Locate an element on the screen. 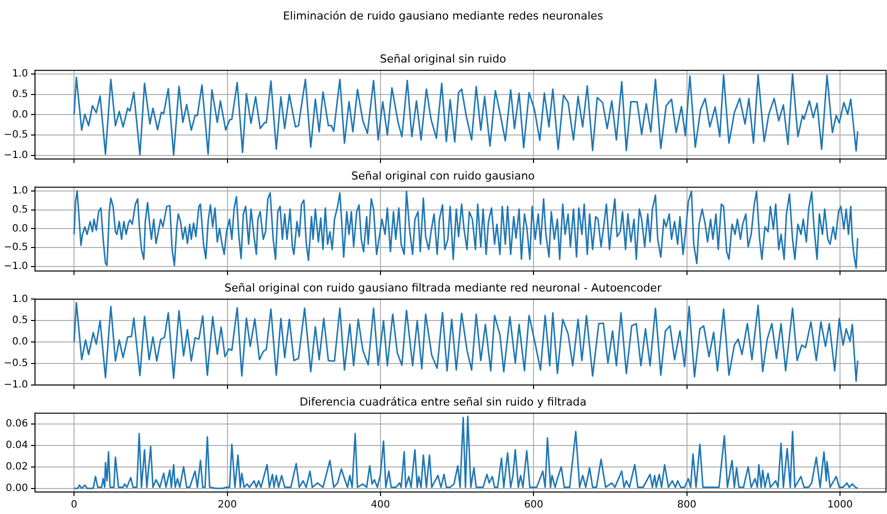 Image resolution: width=887 pixels, height=514 pixels. x-tick-label: 600 is located at coordinates (534, 505).